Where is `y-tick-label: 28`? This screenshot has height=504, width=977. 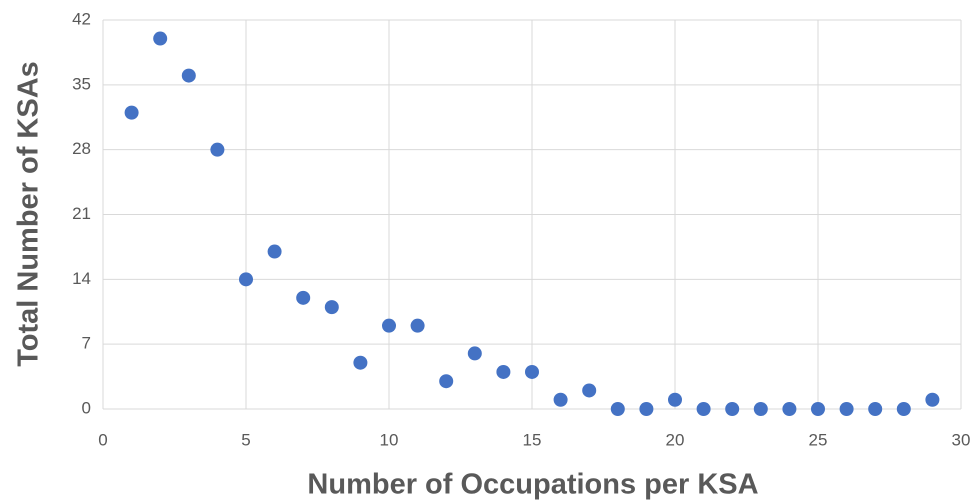
y-tick-label: 28 is located at coordinates (81, 148).